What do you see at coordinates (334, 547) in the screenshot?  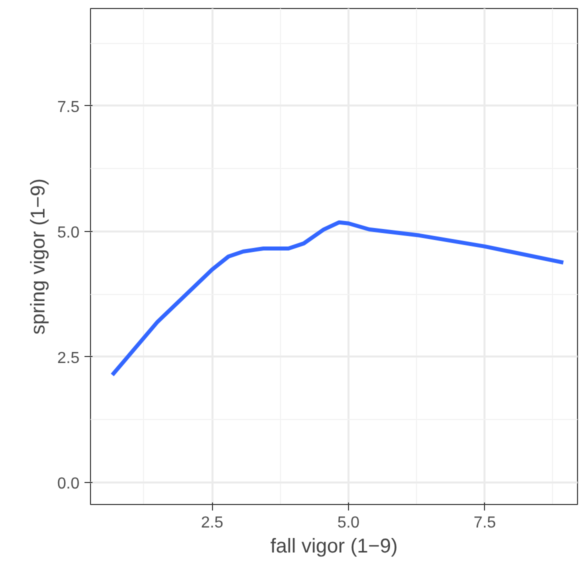 I see `x-axis-title: fall vigor (1−9)` at bounding box center [334, 547].